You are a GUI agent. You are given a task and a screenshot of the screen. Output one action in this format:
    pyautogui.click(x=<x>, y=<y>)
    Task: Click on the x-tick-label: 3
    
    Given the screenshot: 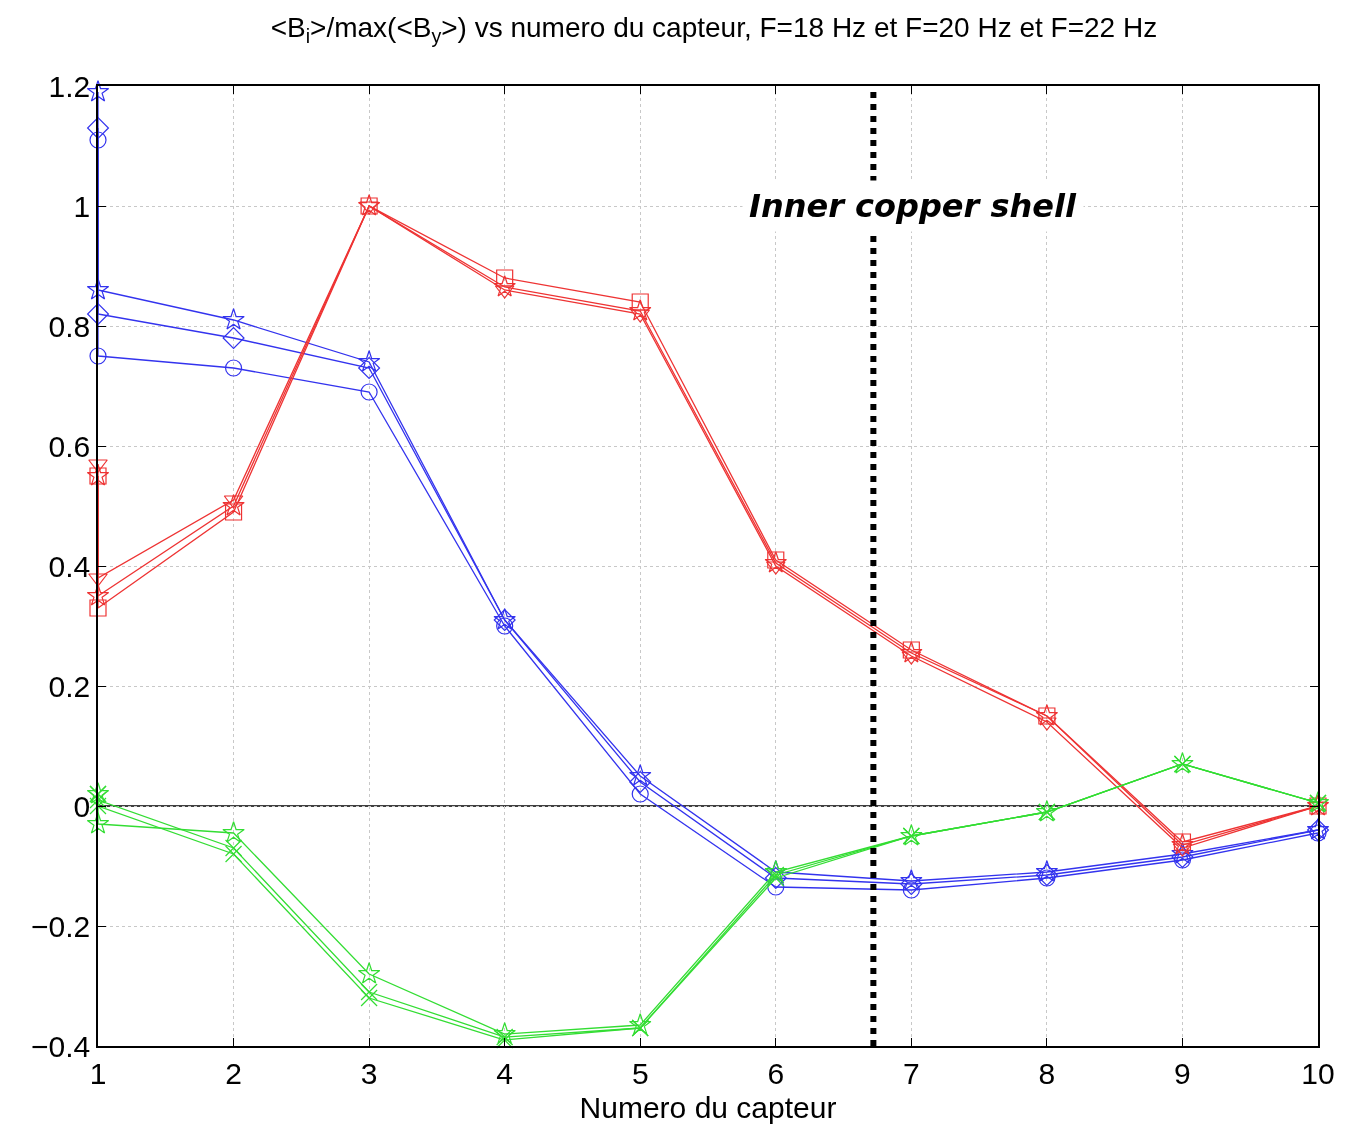 What is the action you would take?
    pyautogui.click(x=369, y=1073)
    